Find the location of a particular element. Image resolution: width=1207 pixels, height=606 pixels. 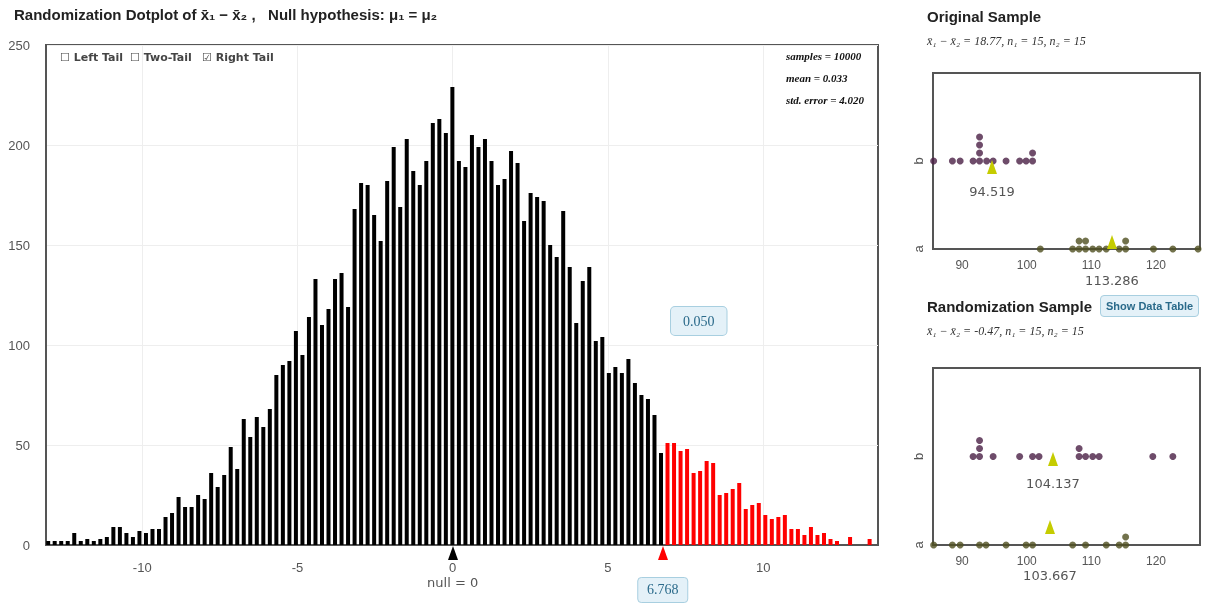

annotation: ☐ Left Tail is located at coordinates (92, 57).